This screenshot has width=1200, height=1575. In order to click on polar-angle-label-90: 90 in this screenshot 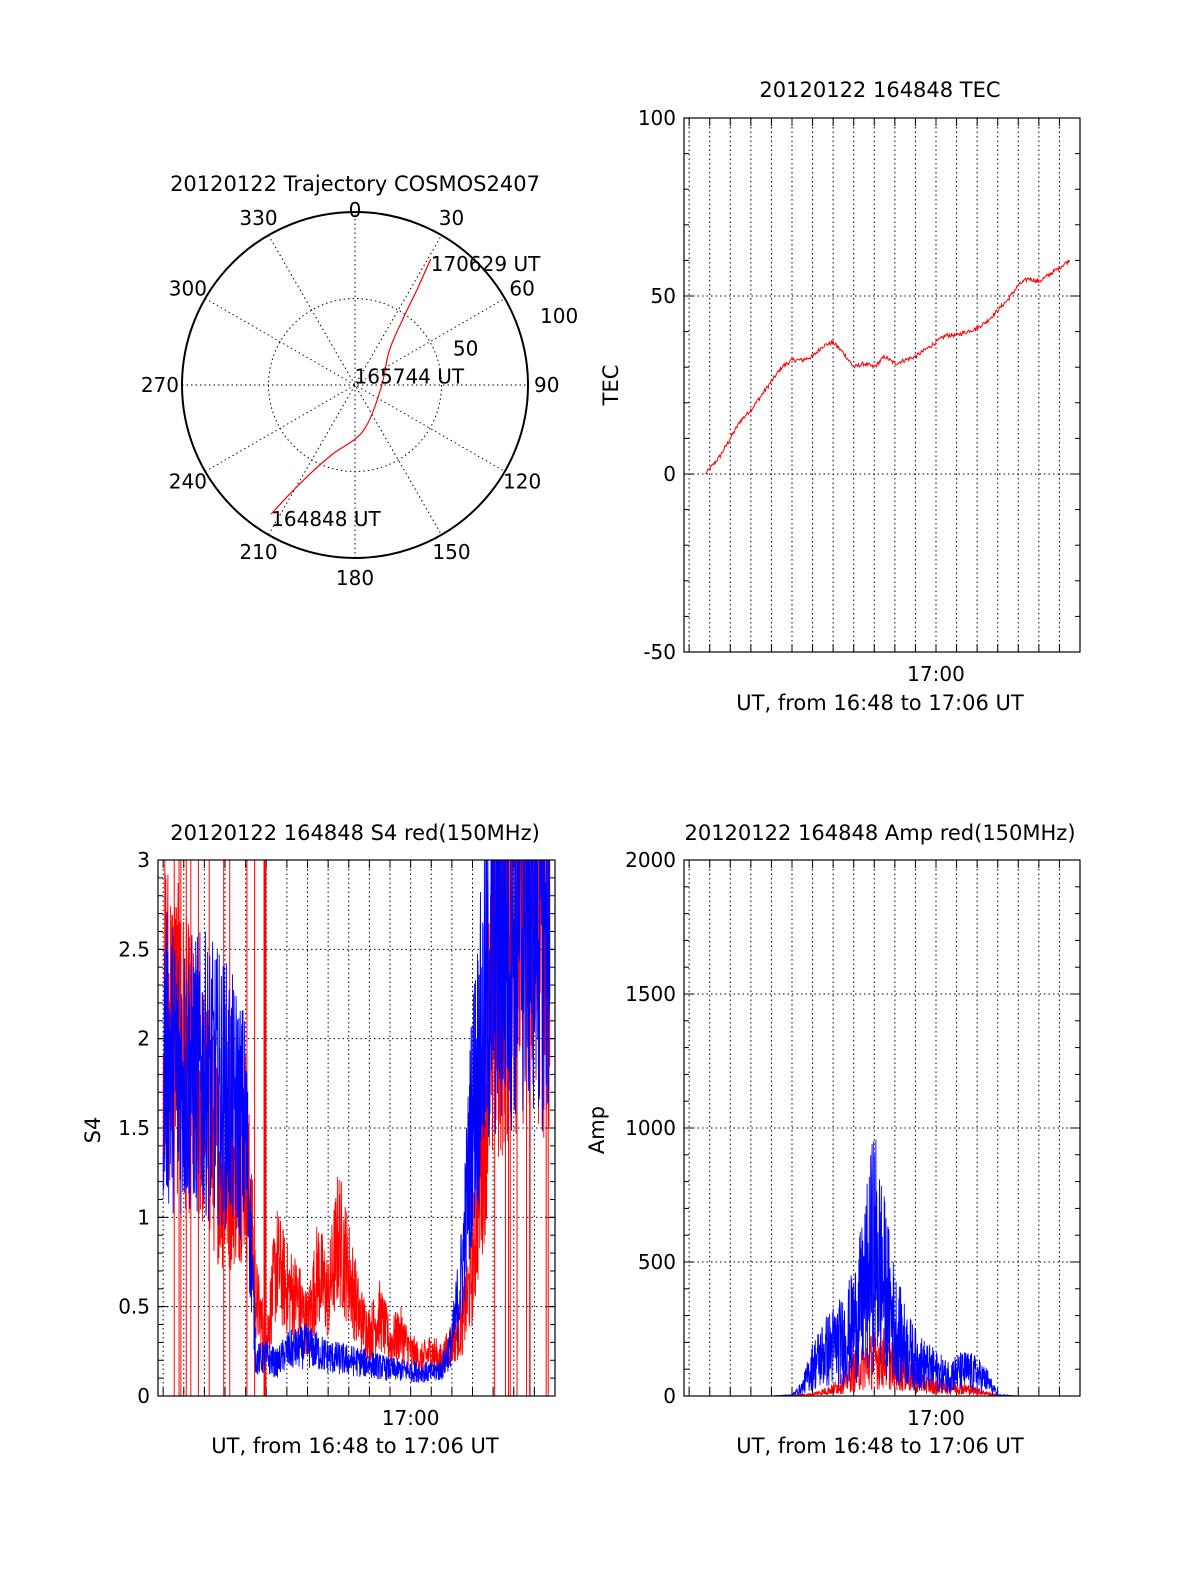, I will do `click(546, 385)`.